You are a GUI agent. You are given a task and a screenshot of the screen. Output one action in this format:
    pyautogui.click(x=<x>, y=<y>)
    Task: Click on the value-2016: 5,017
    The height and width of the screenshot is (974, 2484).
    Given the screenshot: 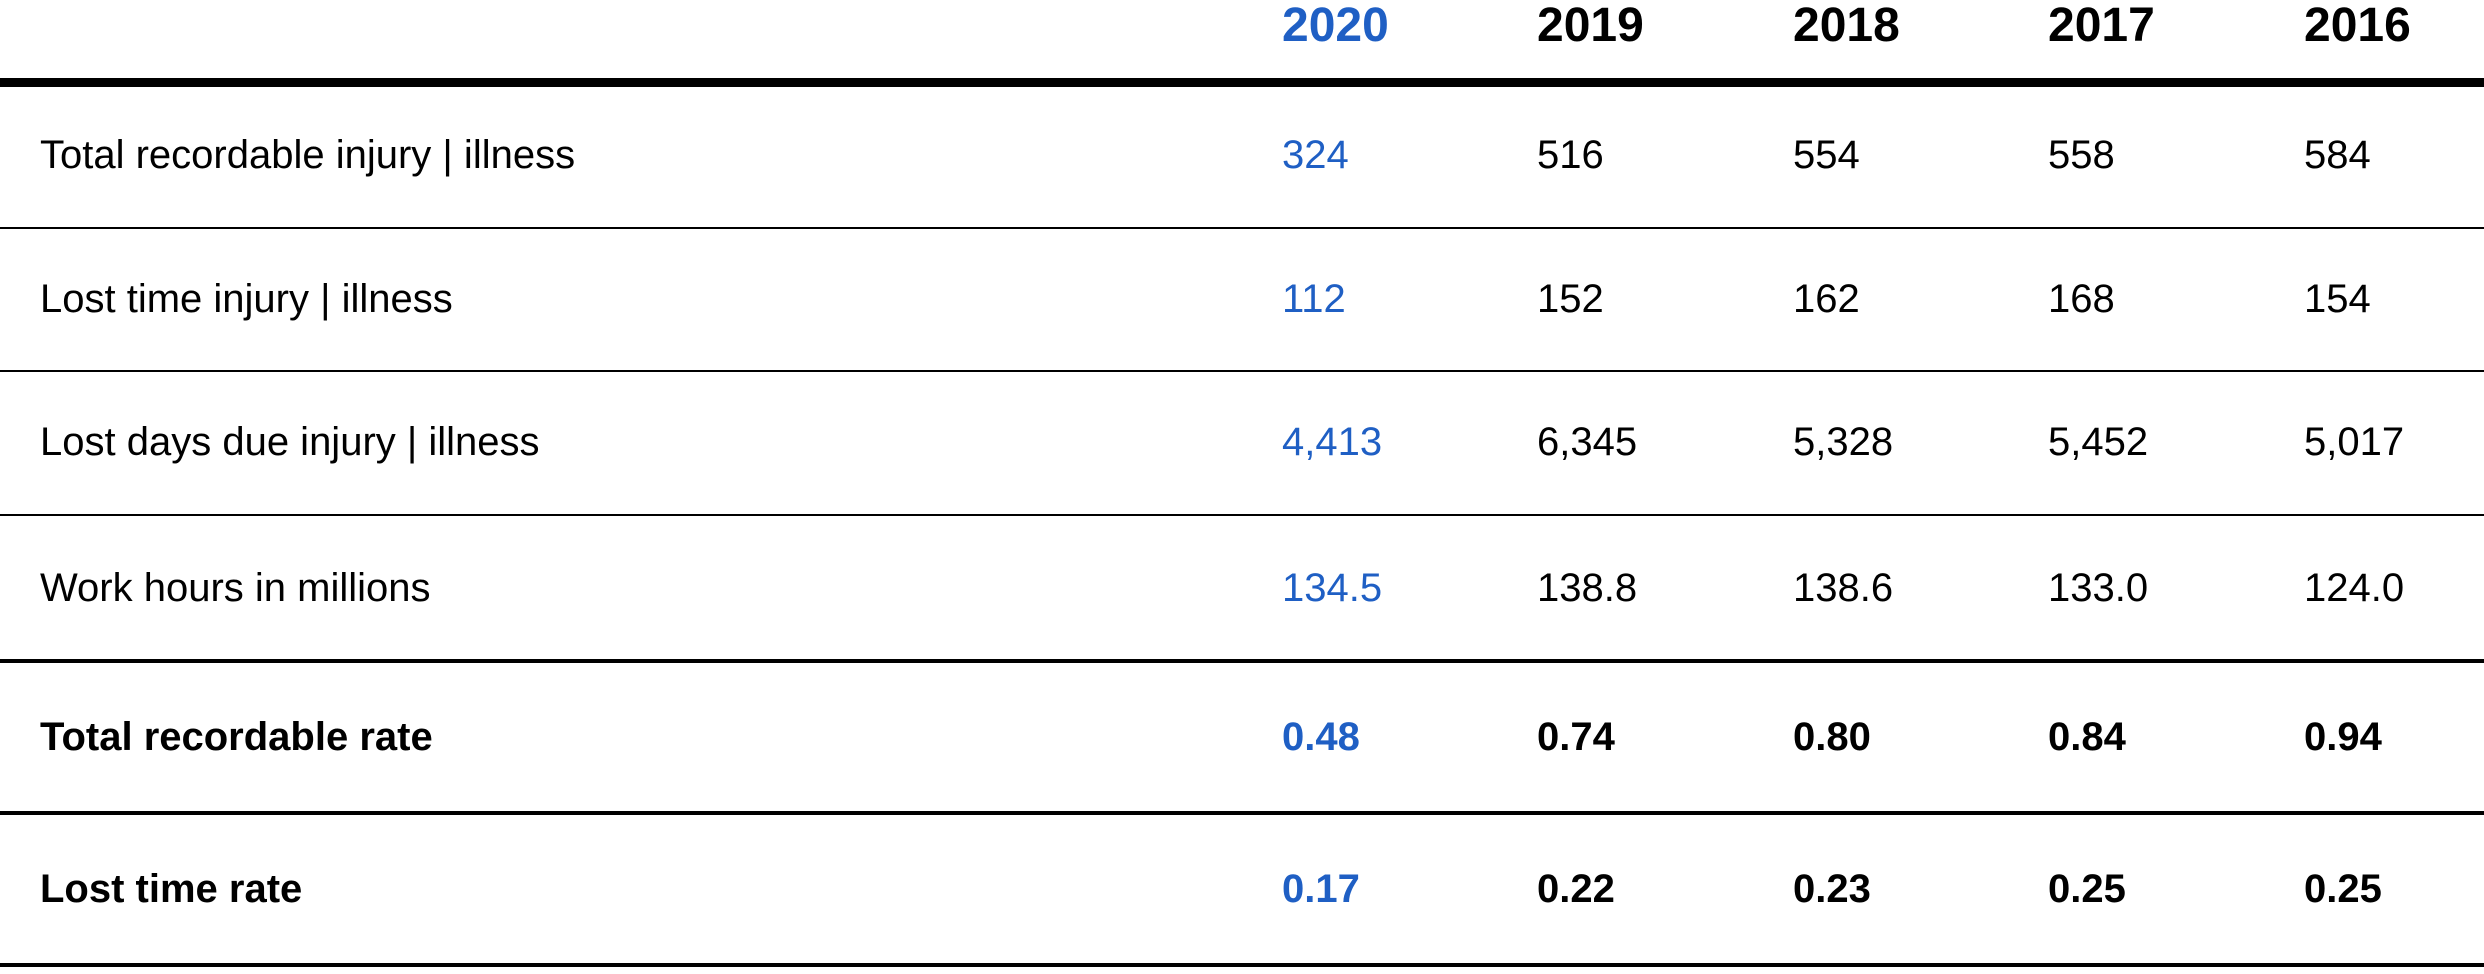 What is the action you would take?
    pyautogui.click(x=2354, y=442)
    